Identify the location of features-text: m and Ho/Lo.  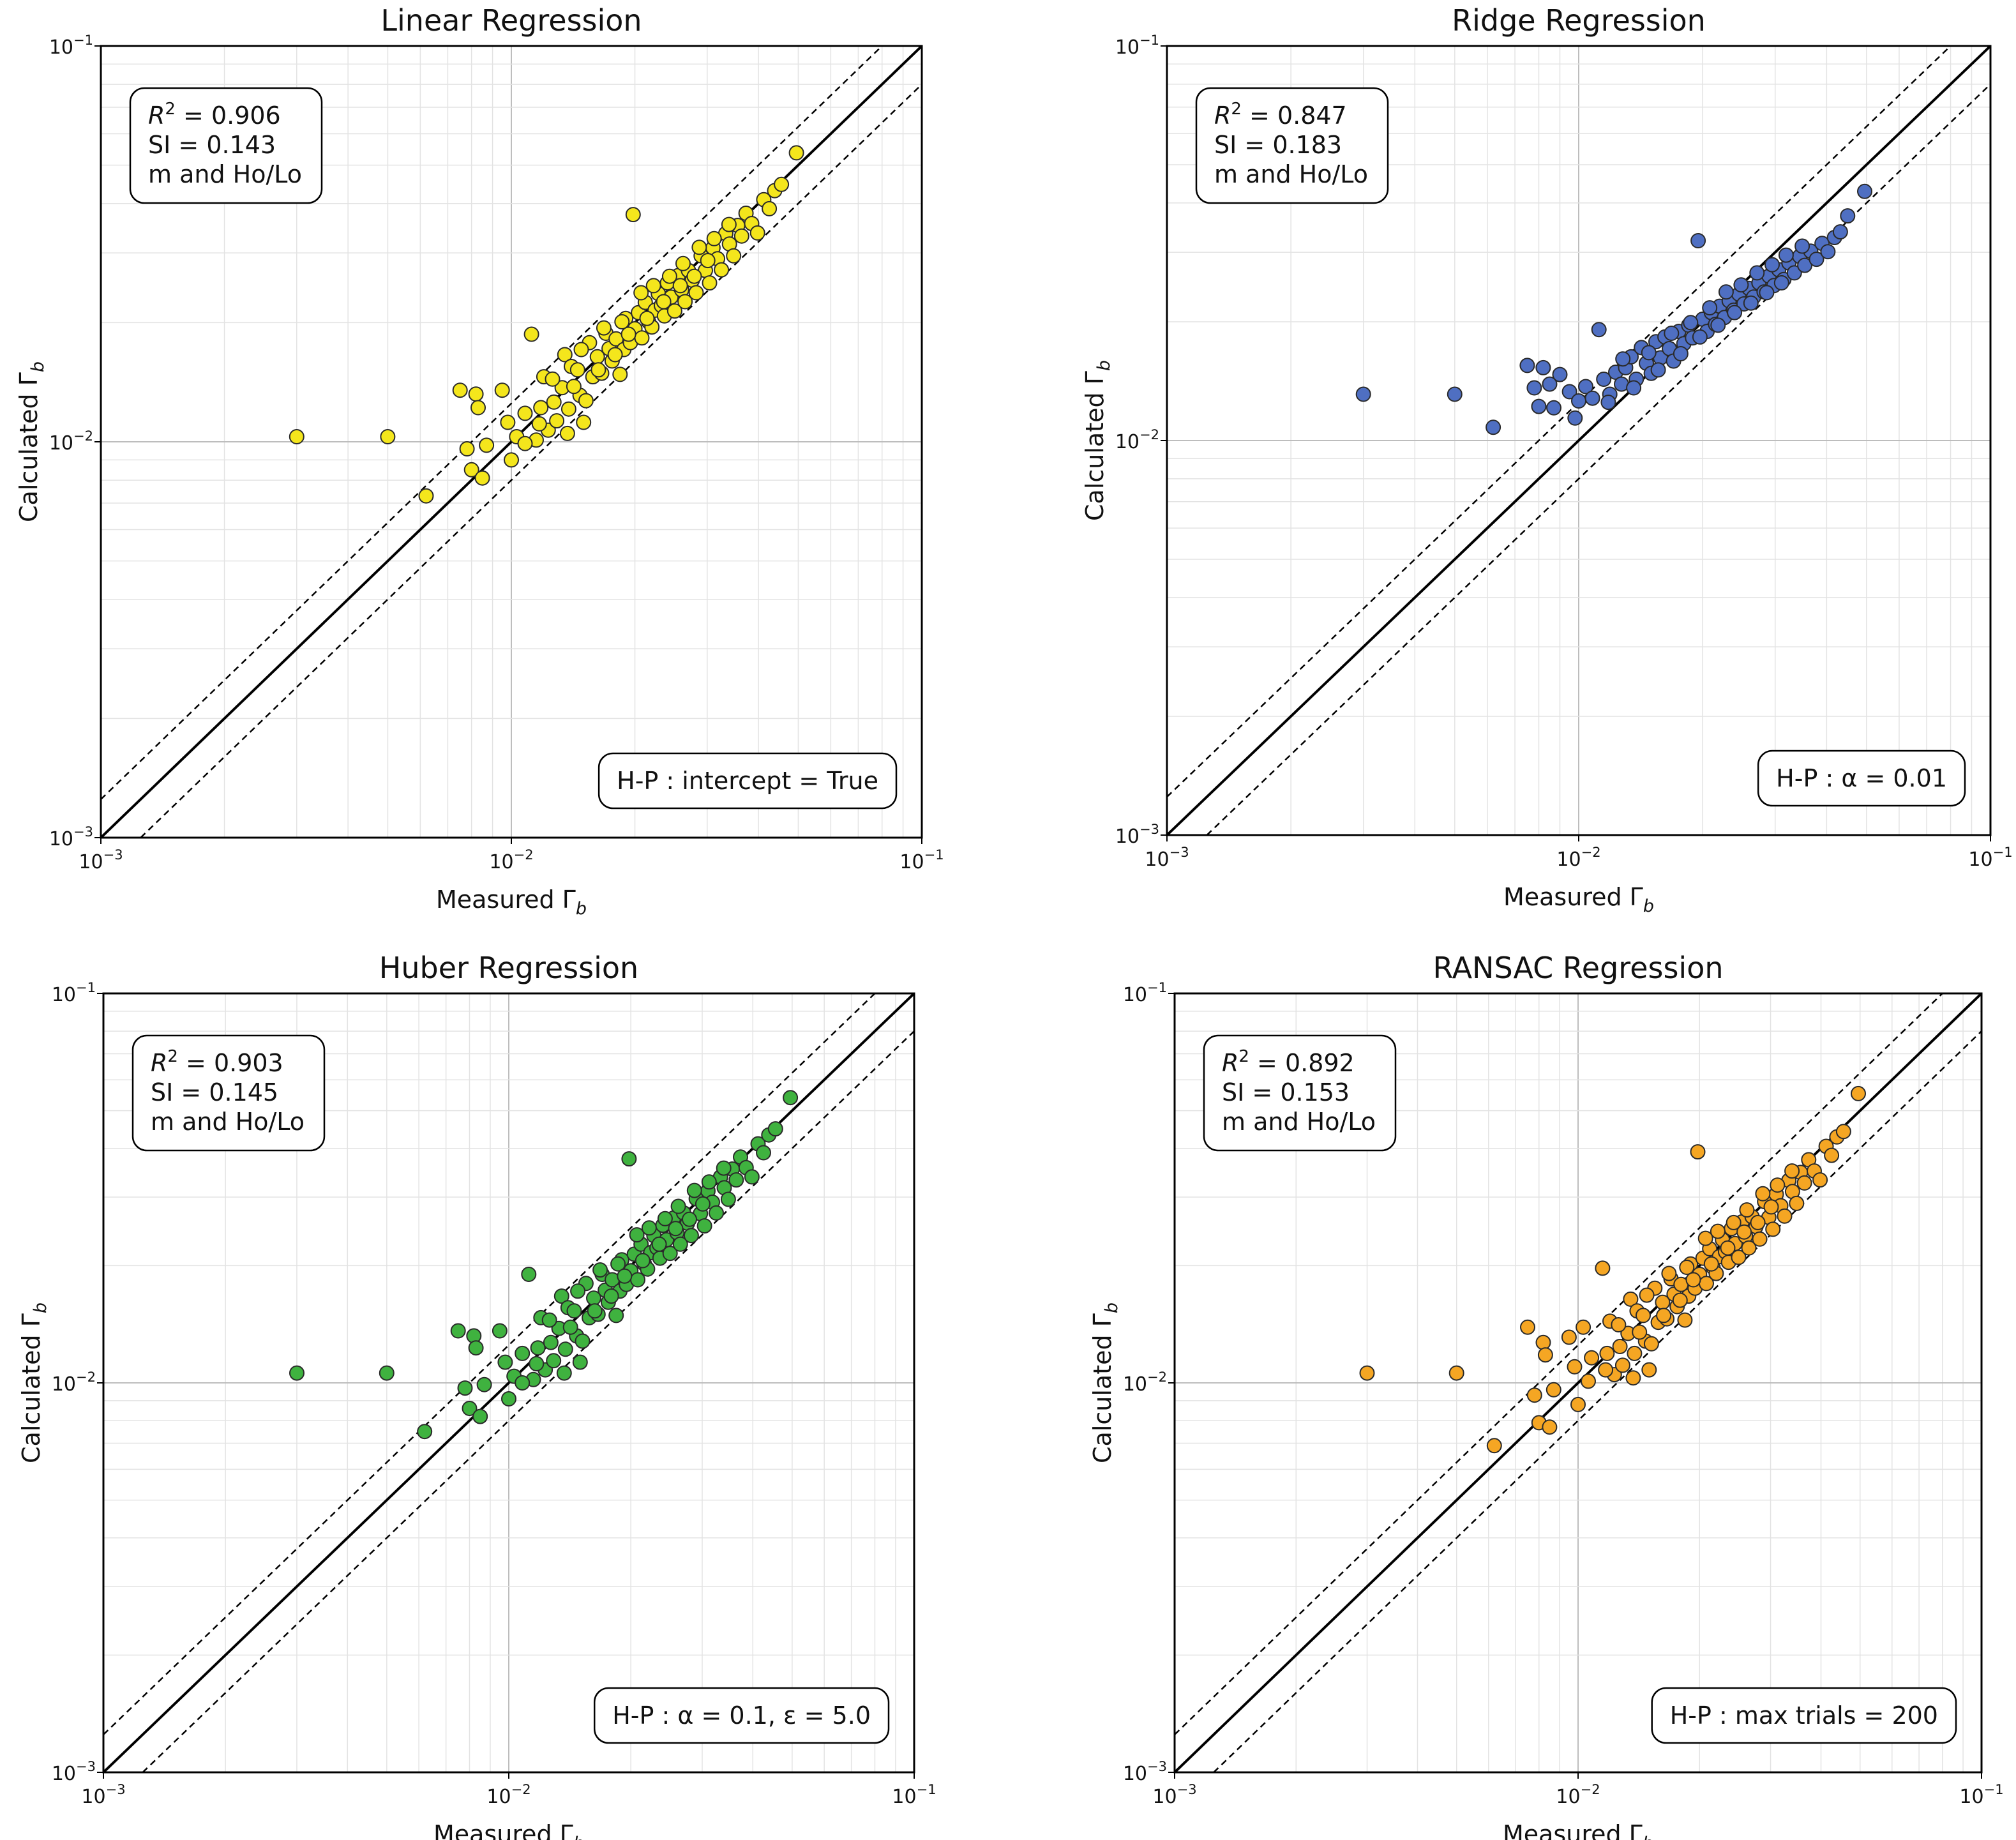
(1291, 174).